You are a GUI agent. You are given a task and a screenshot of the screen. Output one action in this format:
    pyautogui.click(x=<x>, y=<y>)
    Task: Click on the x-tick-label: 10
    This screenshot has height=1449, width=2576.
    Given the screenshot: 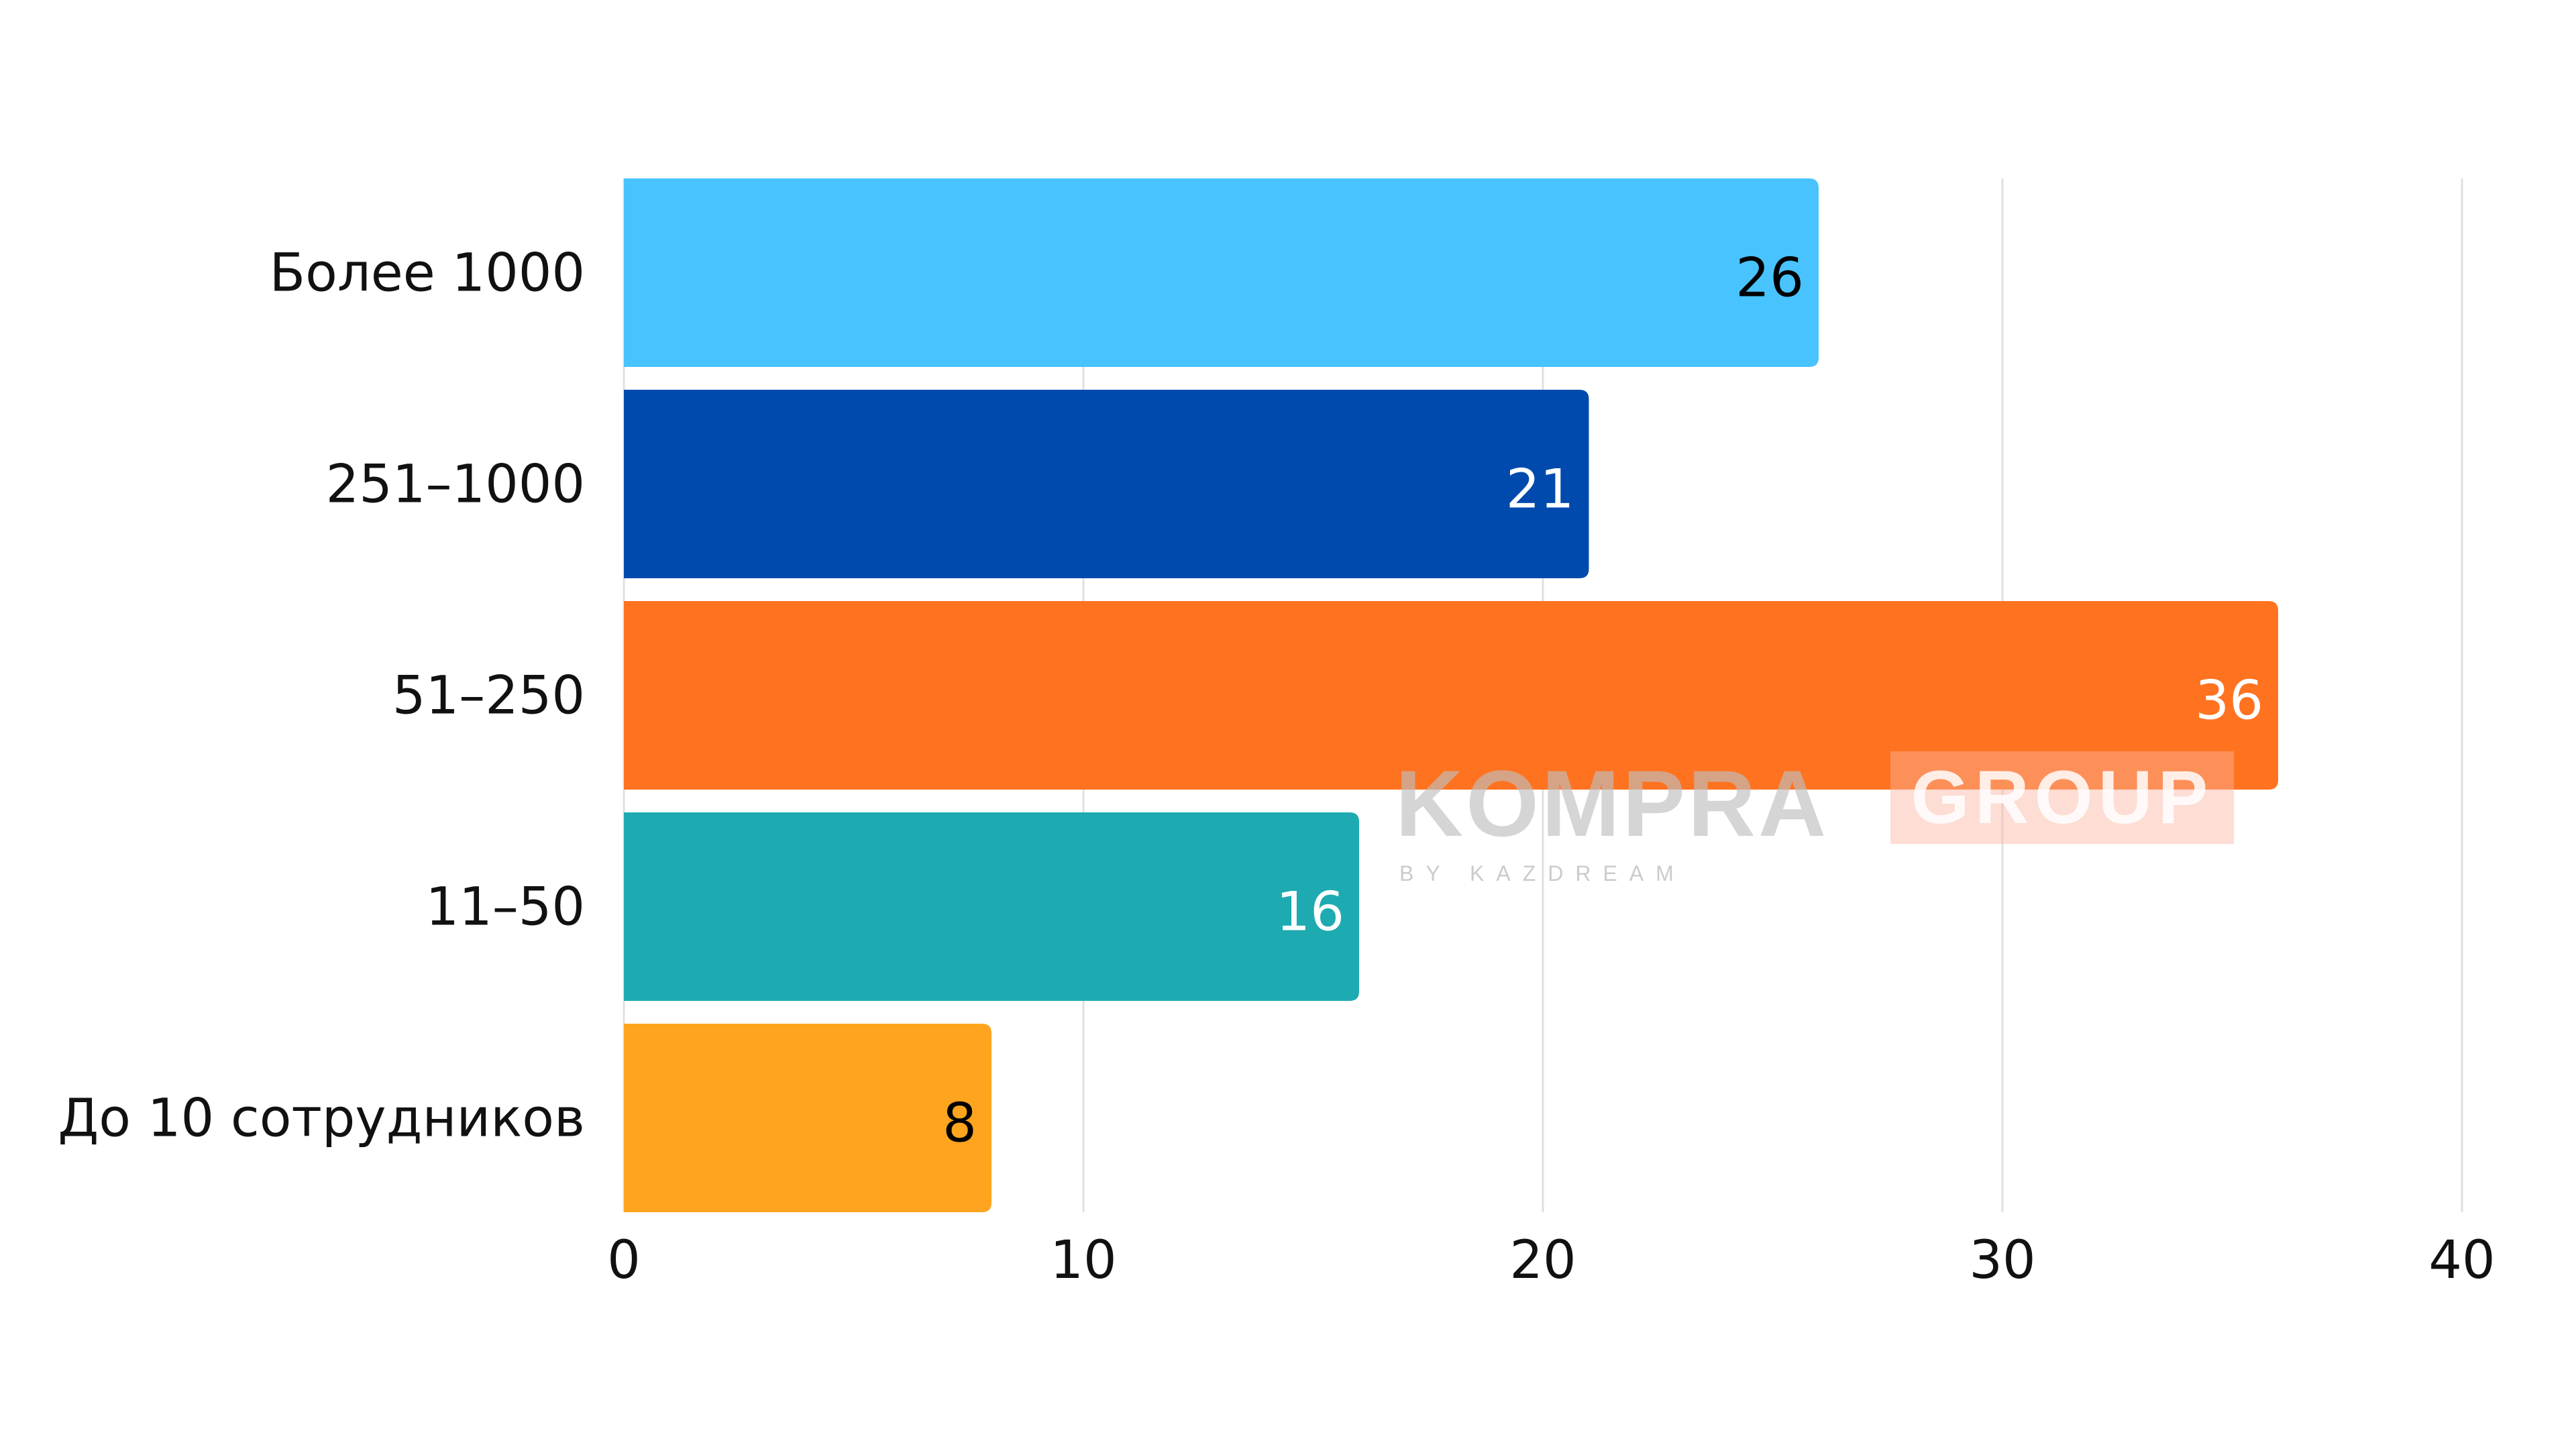 What is the action you would take?
    pyautogui.click(x=1083, y=1260)
    